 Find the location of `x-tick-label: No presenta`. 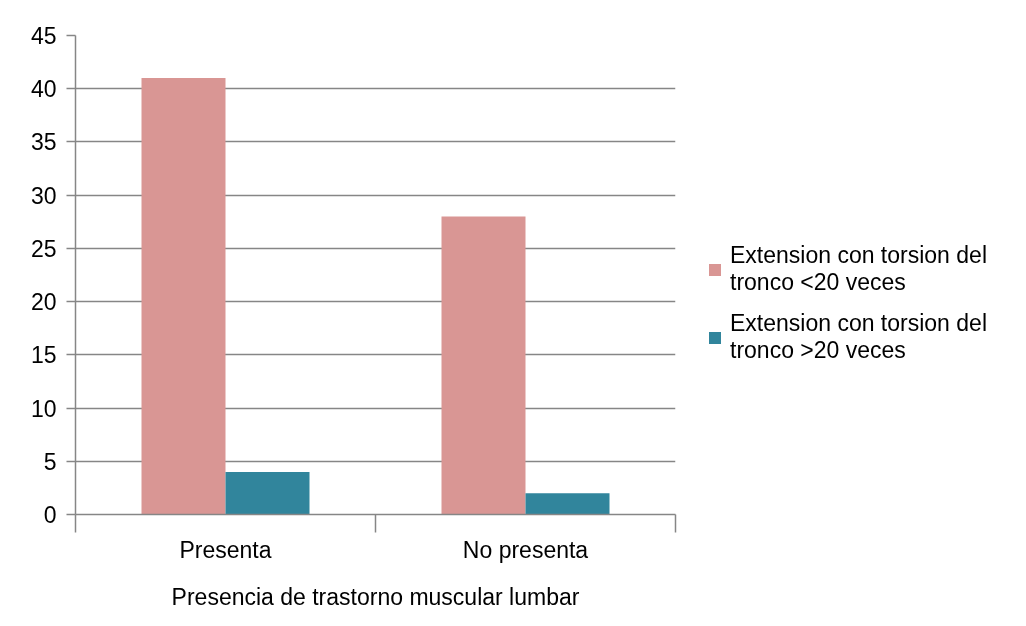

x-tick-label: No presenta is located at coordinates (525, 549).